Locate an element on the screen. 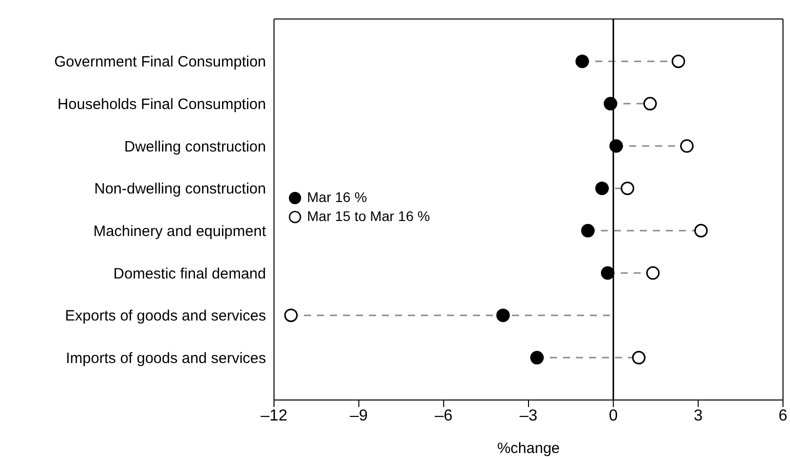 This screenshot has width=790, height=457. x-tick-label: 3 is located at coordinates (698, 415).